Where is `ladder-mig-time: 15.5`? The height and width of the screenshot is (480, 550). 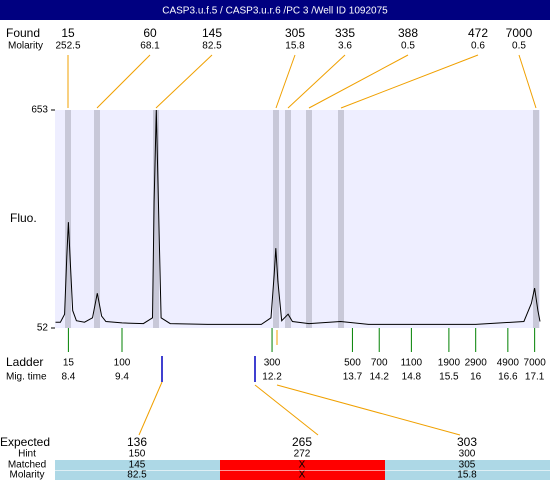
ladder-mig-time: 15.5 is located at coordinates (449, 377).